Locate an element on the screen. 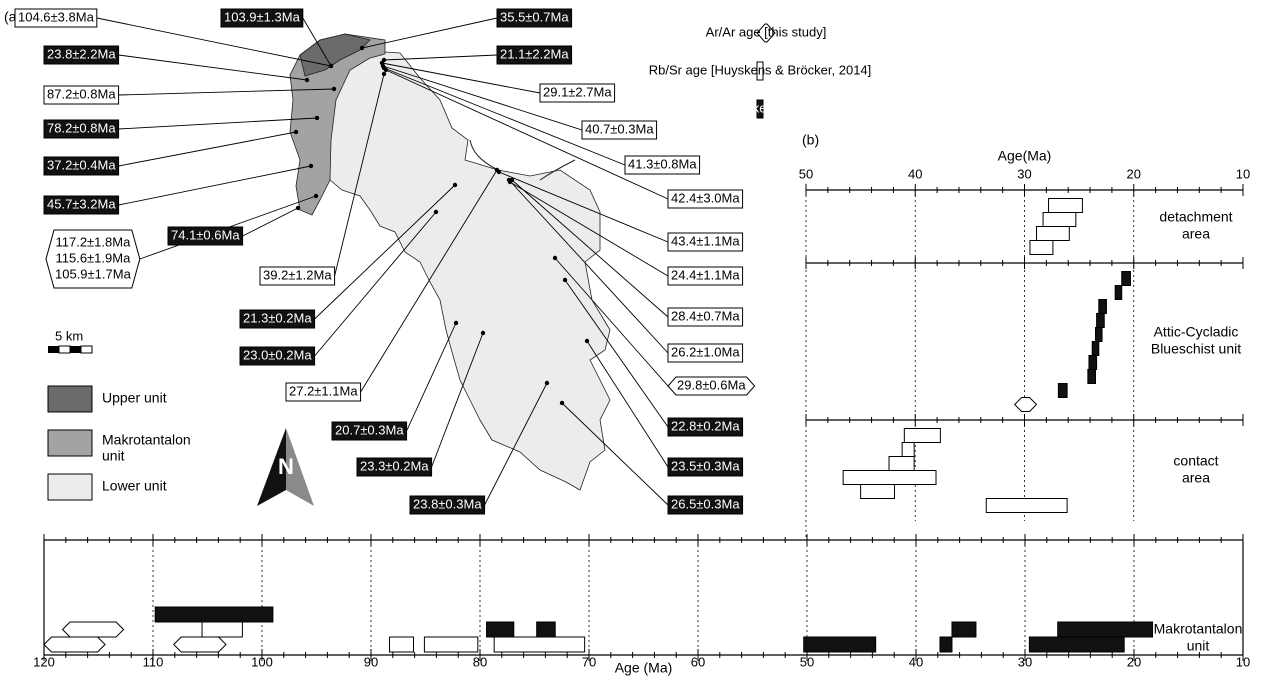 Image resolution: width=1284 pixels, height=677 pixels. map-label-text: 40.7±0.3Ma is located at coordinates (619, 128).